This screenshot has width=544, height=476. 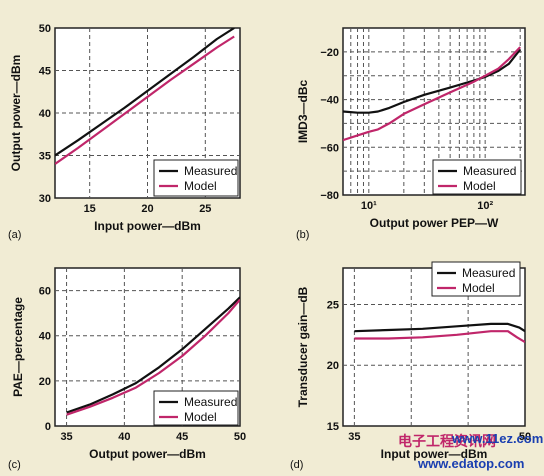 What do you see at coordinates (18, 347) in the screenshot?
I see `y-axis-label: PAE—percentage` at bounding box center [18, 347].